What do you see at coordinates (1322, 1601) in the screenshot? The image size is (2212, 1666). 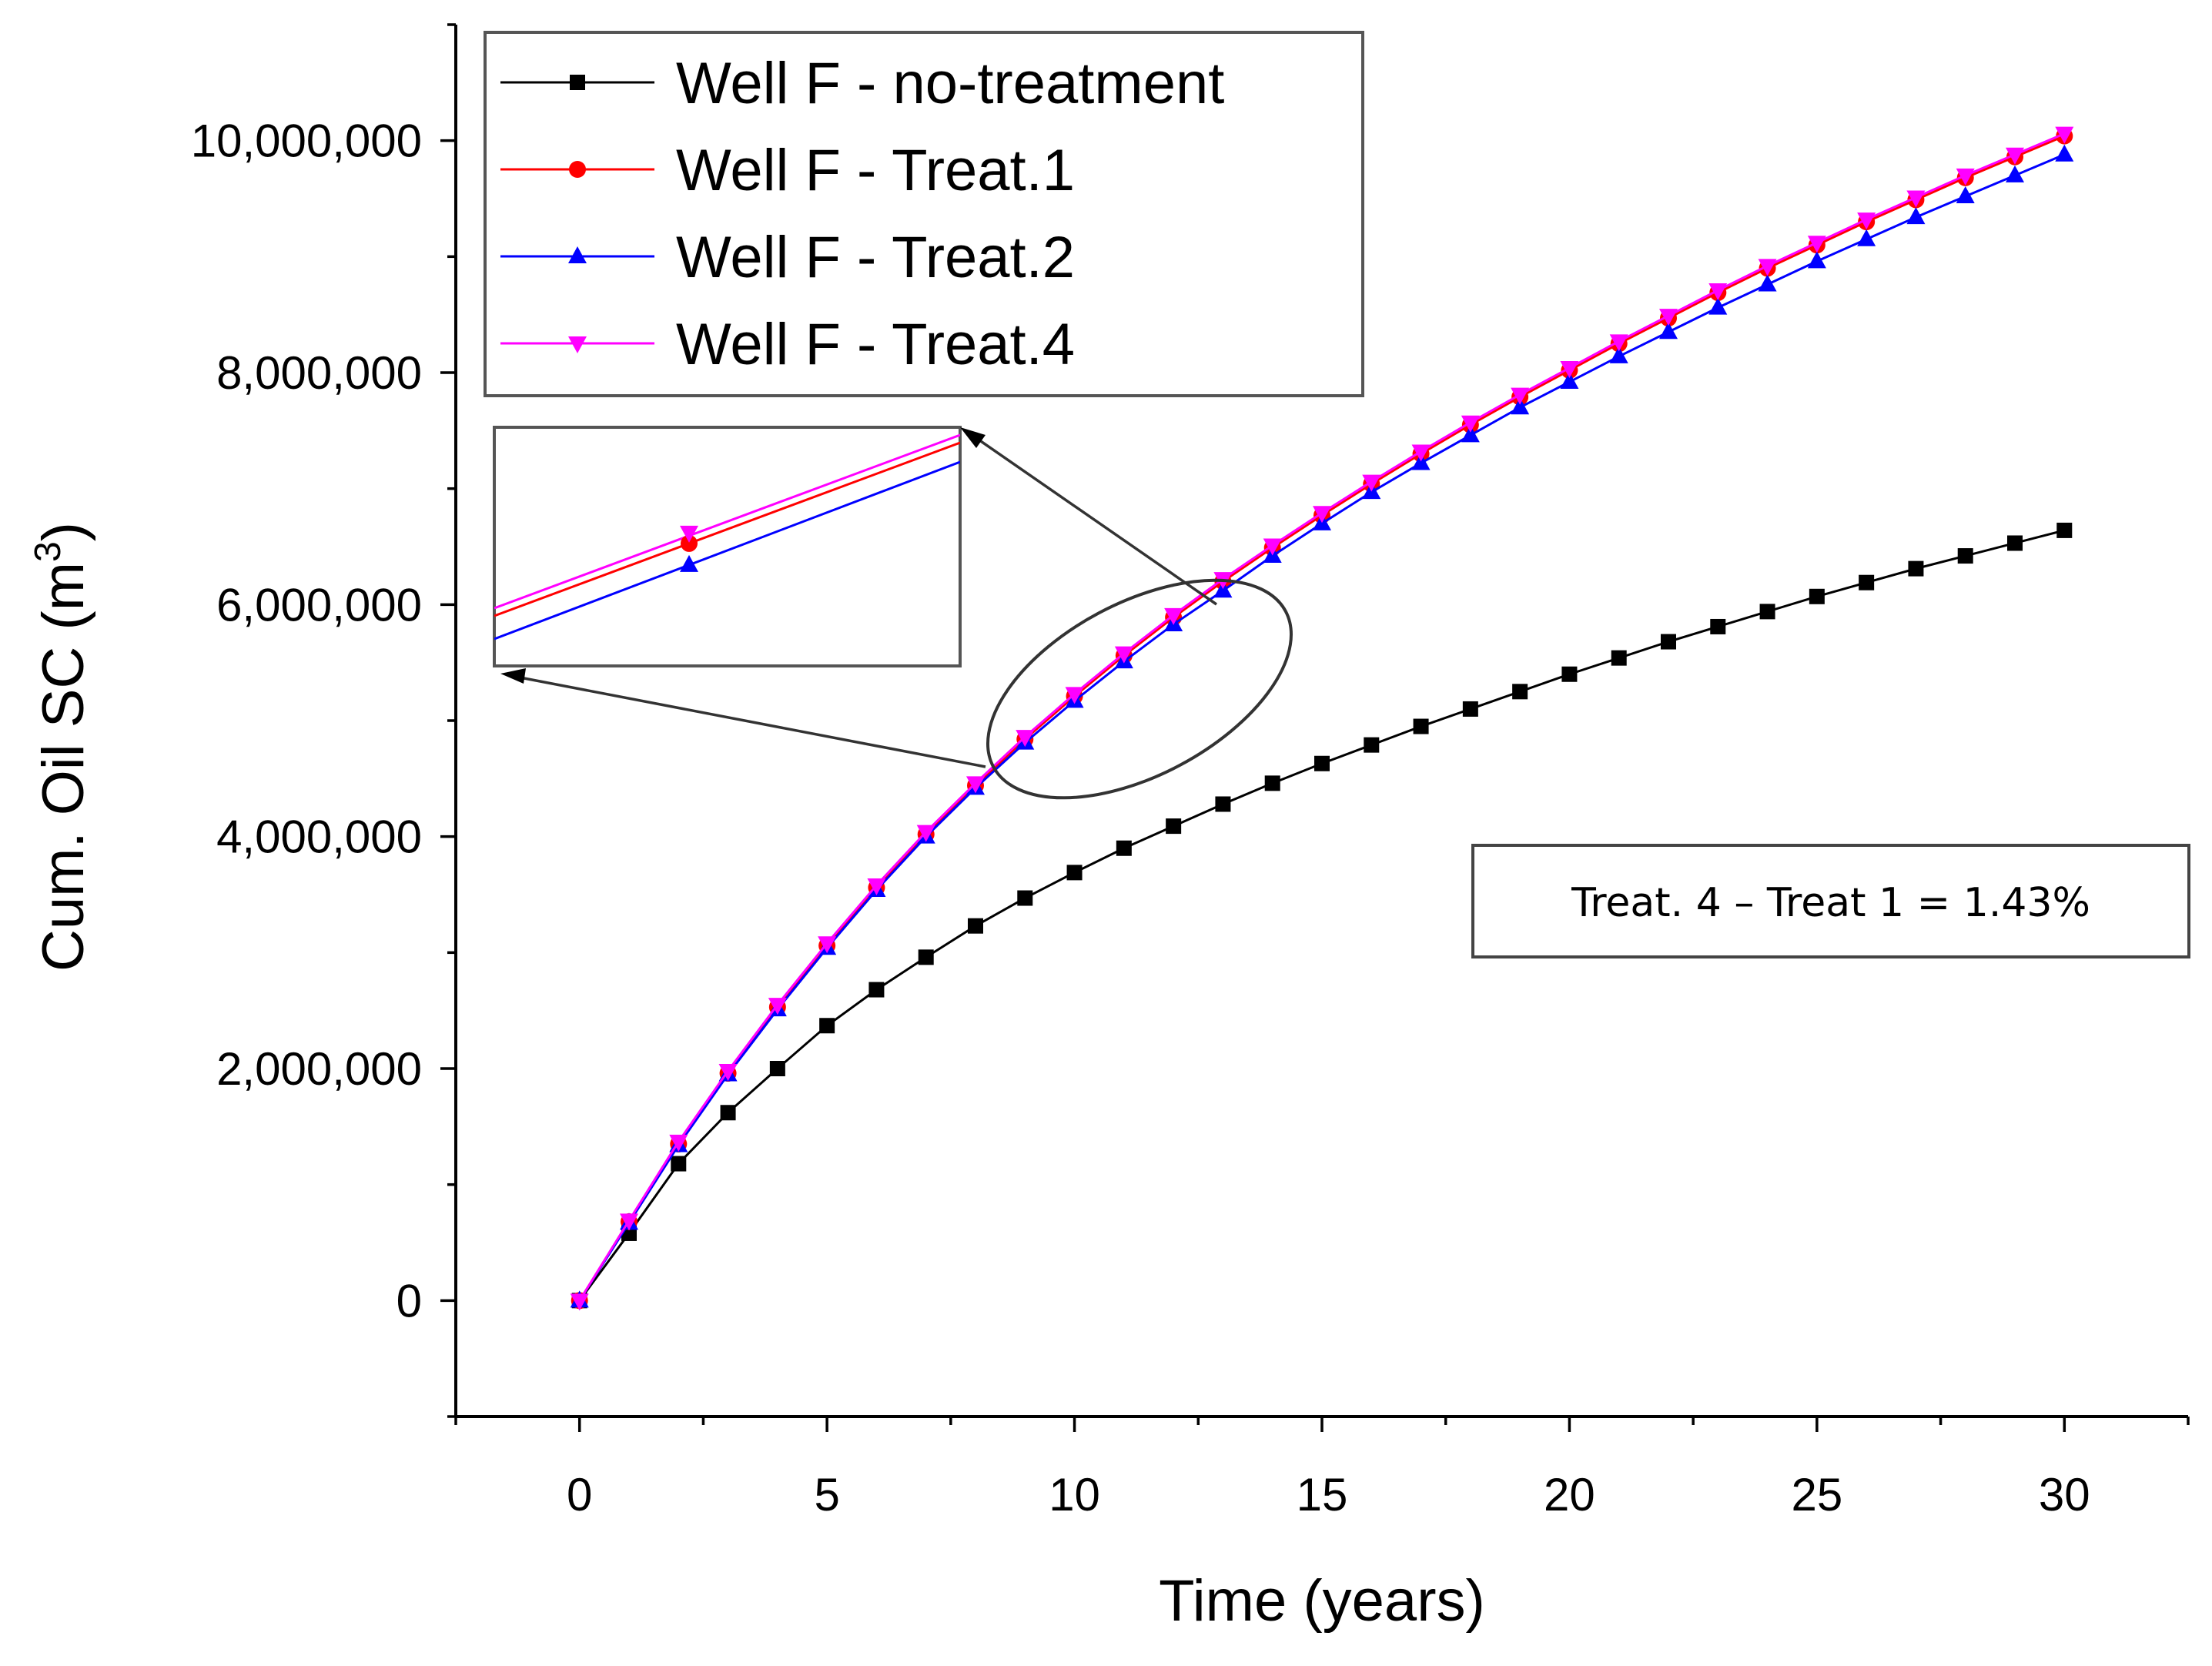 I see `x-axis-title: Time (years)` at bounding box center [1322, 1601].